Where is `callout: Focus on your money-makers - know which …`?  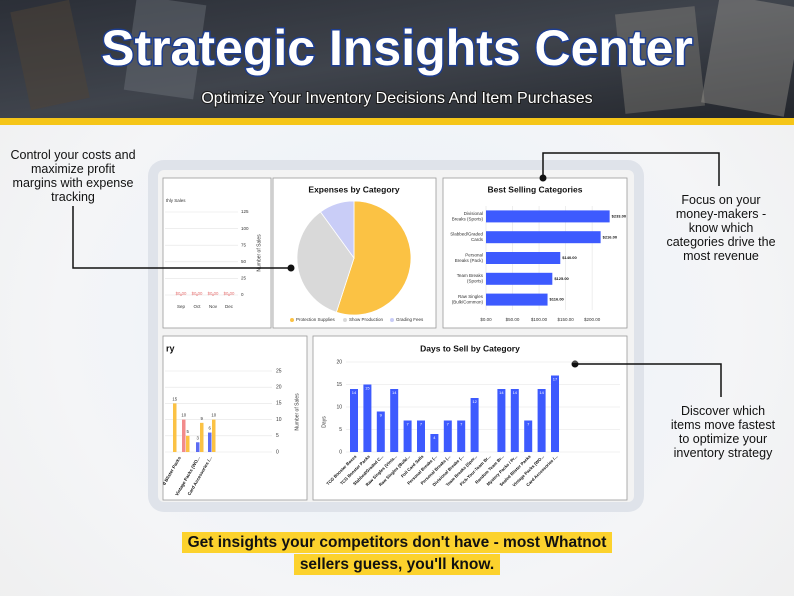 callout: Focus on your money-makers - know which … is located at coordinates (721, 228).